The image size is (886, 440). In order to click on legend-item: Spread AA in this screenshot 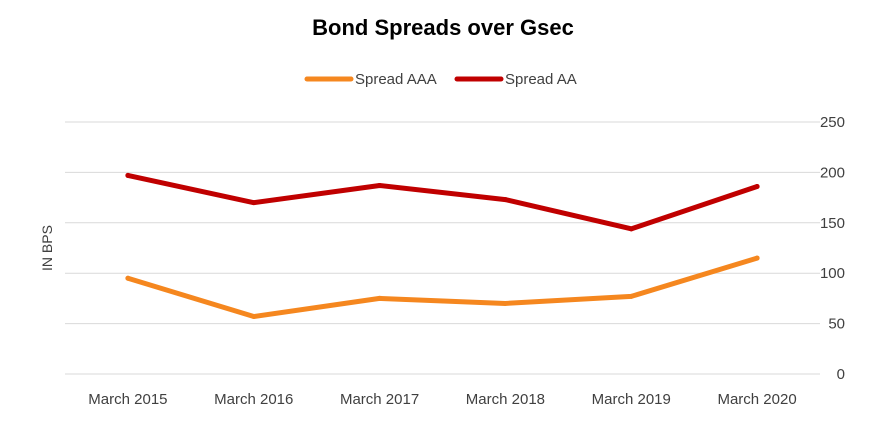, I will do `click(515, 79)`.